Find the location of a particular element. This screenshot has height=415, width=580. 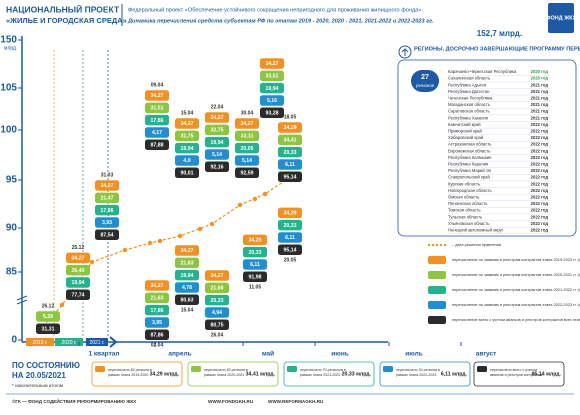

year-label: 2020 г. is located at coordinates (68, 343).